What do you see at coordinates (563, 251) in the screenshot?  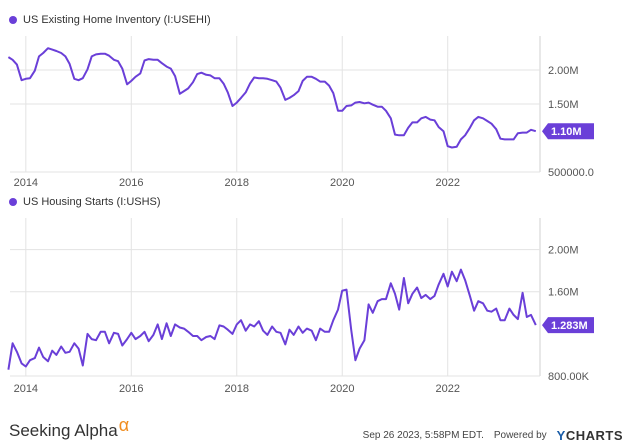 I see `starts-y-tick-label: 2.00M` at bounding box center [563, 251].